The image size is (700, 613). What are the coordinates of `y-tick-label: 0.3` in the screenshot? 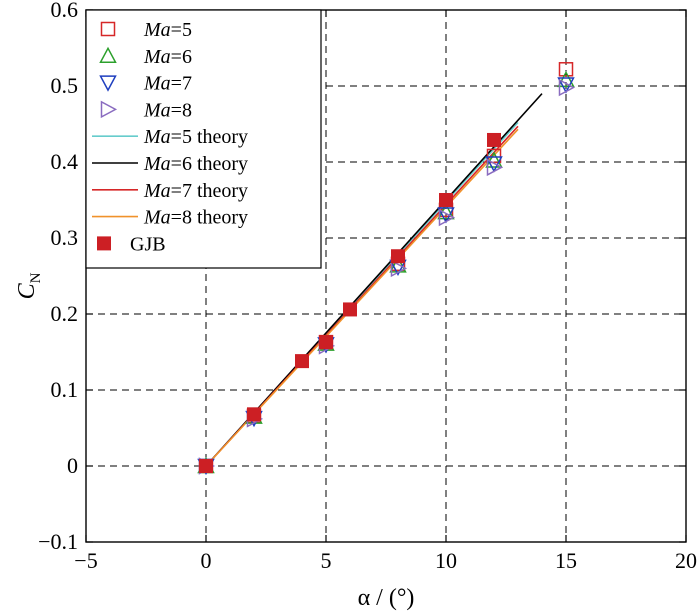 It's located at (65, 237).